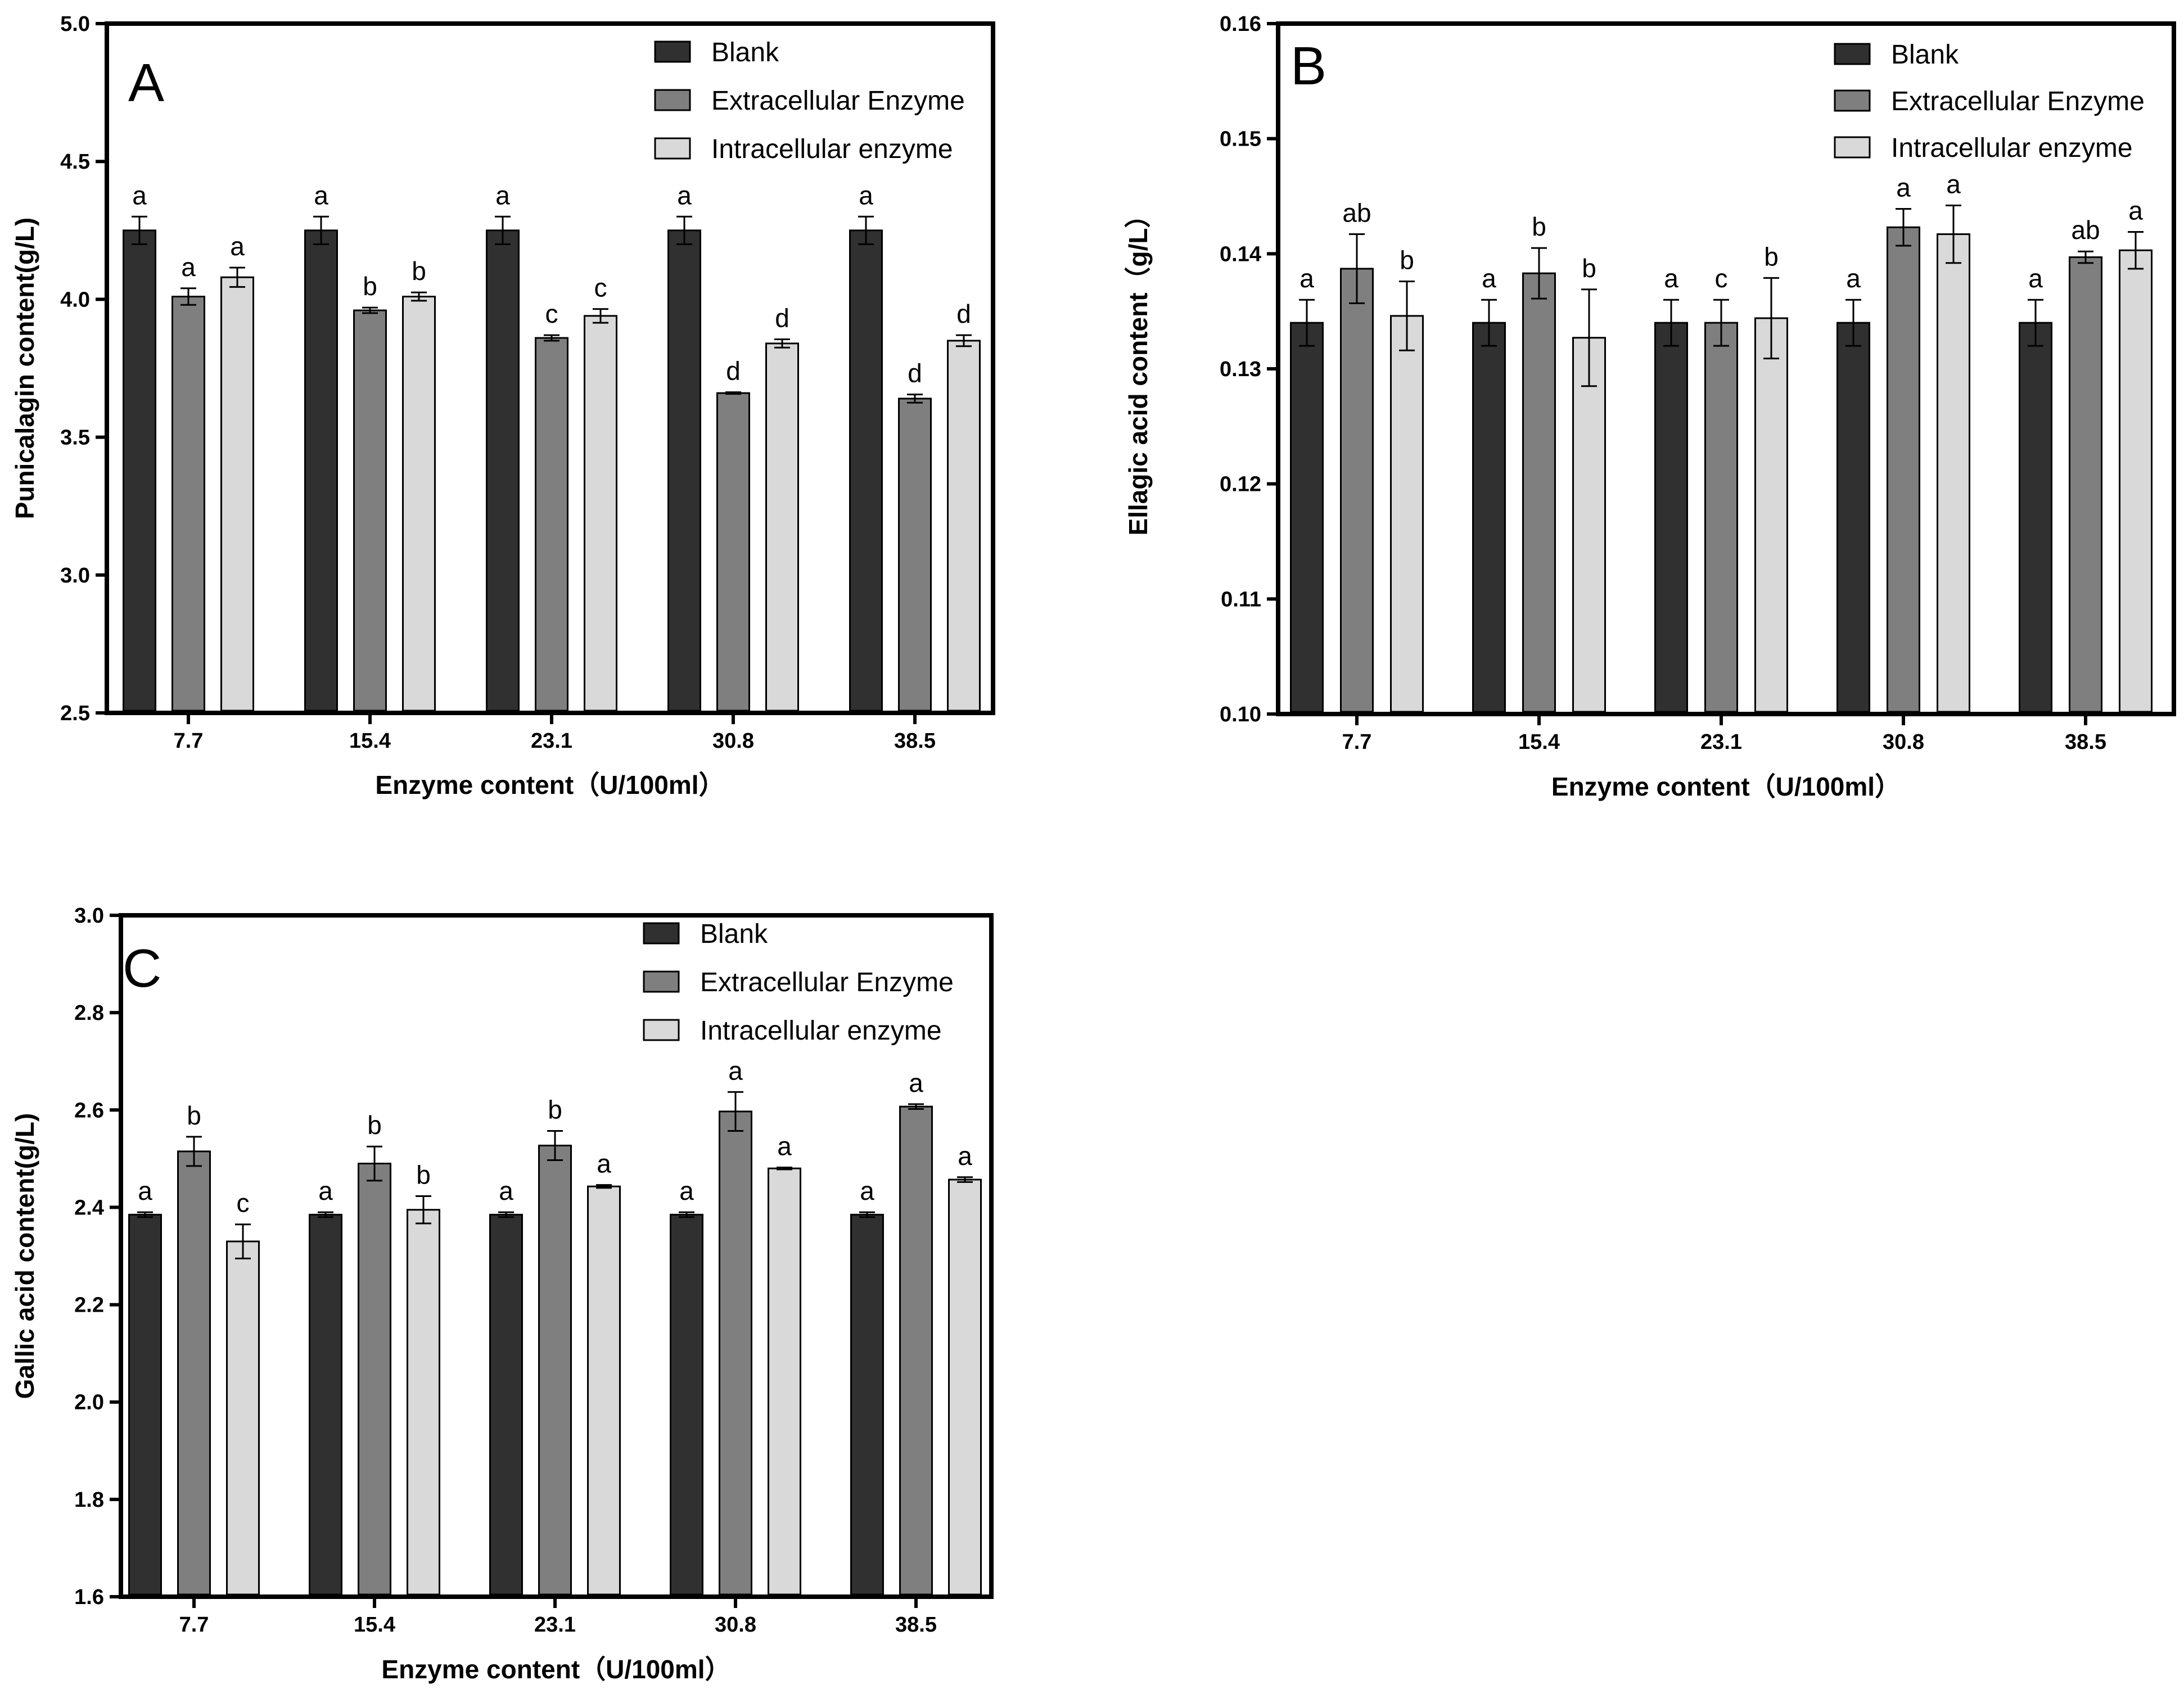 The image size is (2184, 1703). What do you see at coordinates (89, 916) in the screenshot?
I see `y-tick-label: 3.0` at bounding box center [89, 916].